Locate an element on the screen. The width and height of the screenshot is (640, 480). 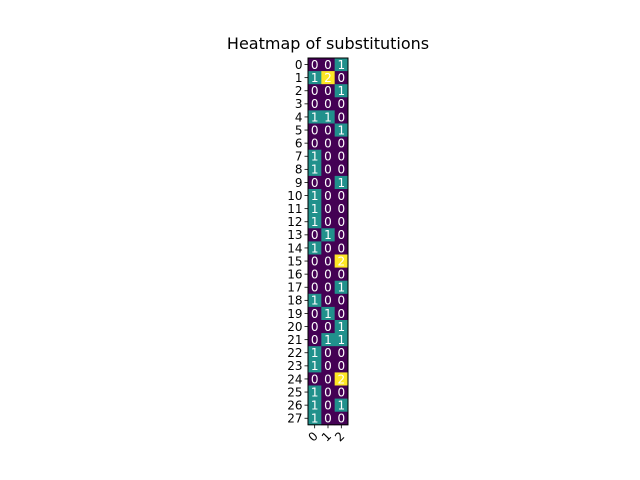
heatmap-cells is located at coordinates (328, 242).